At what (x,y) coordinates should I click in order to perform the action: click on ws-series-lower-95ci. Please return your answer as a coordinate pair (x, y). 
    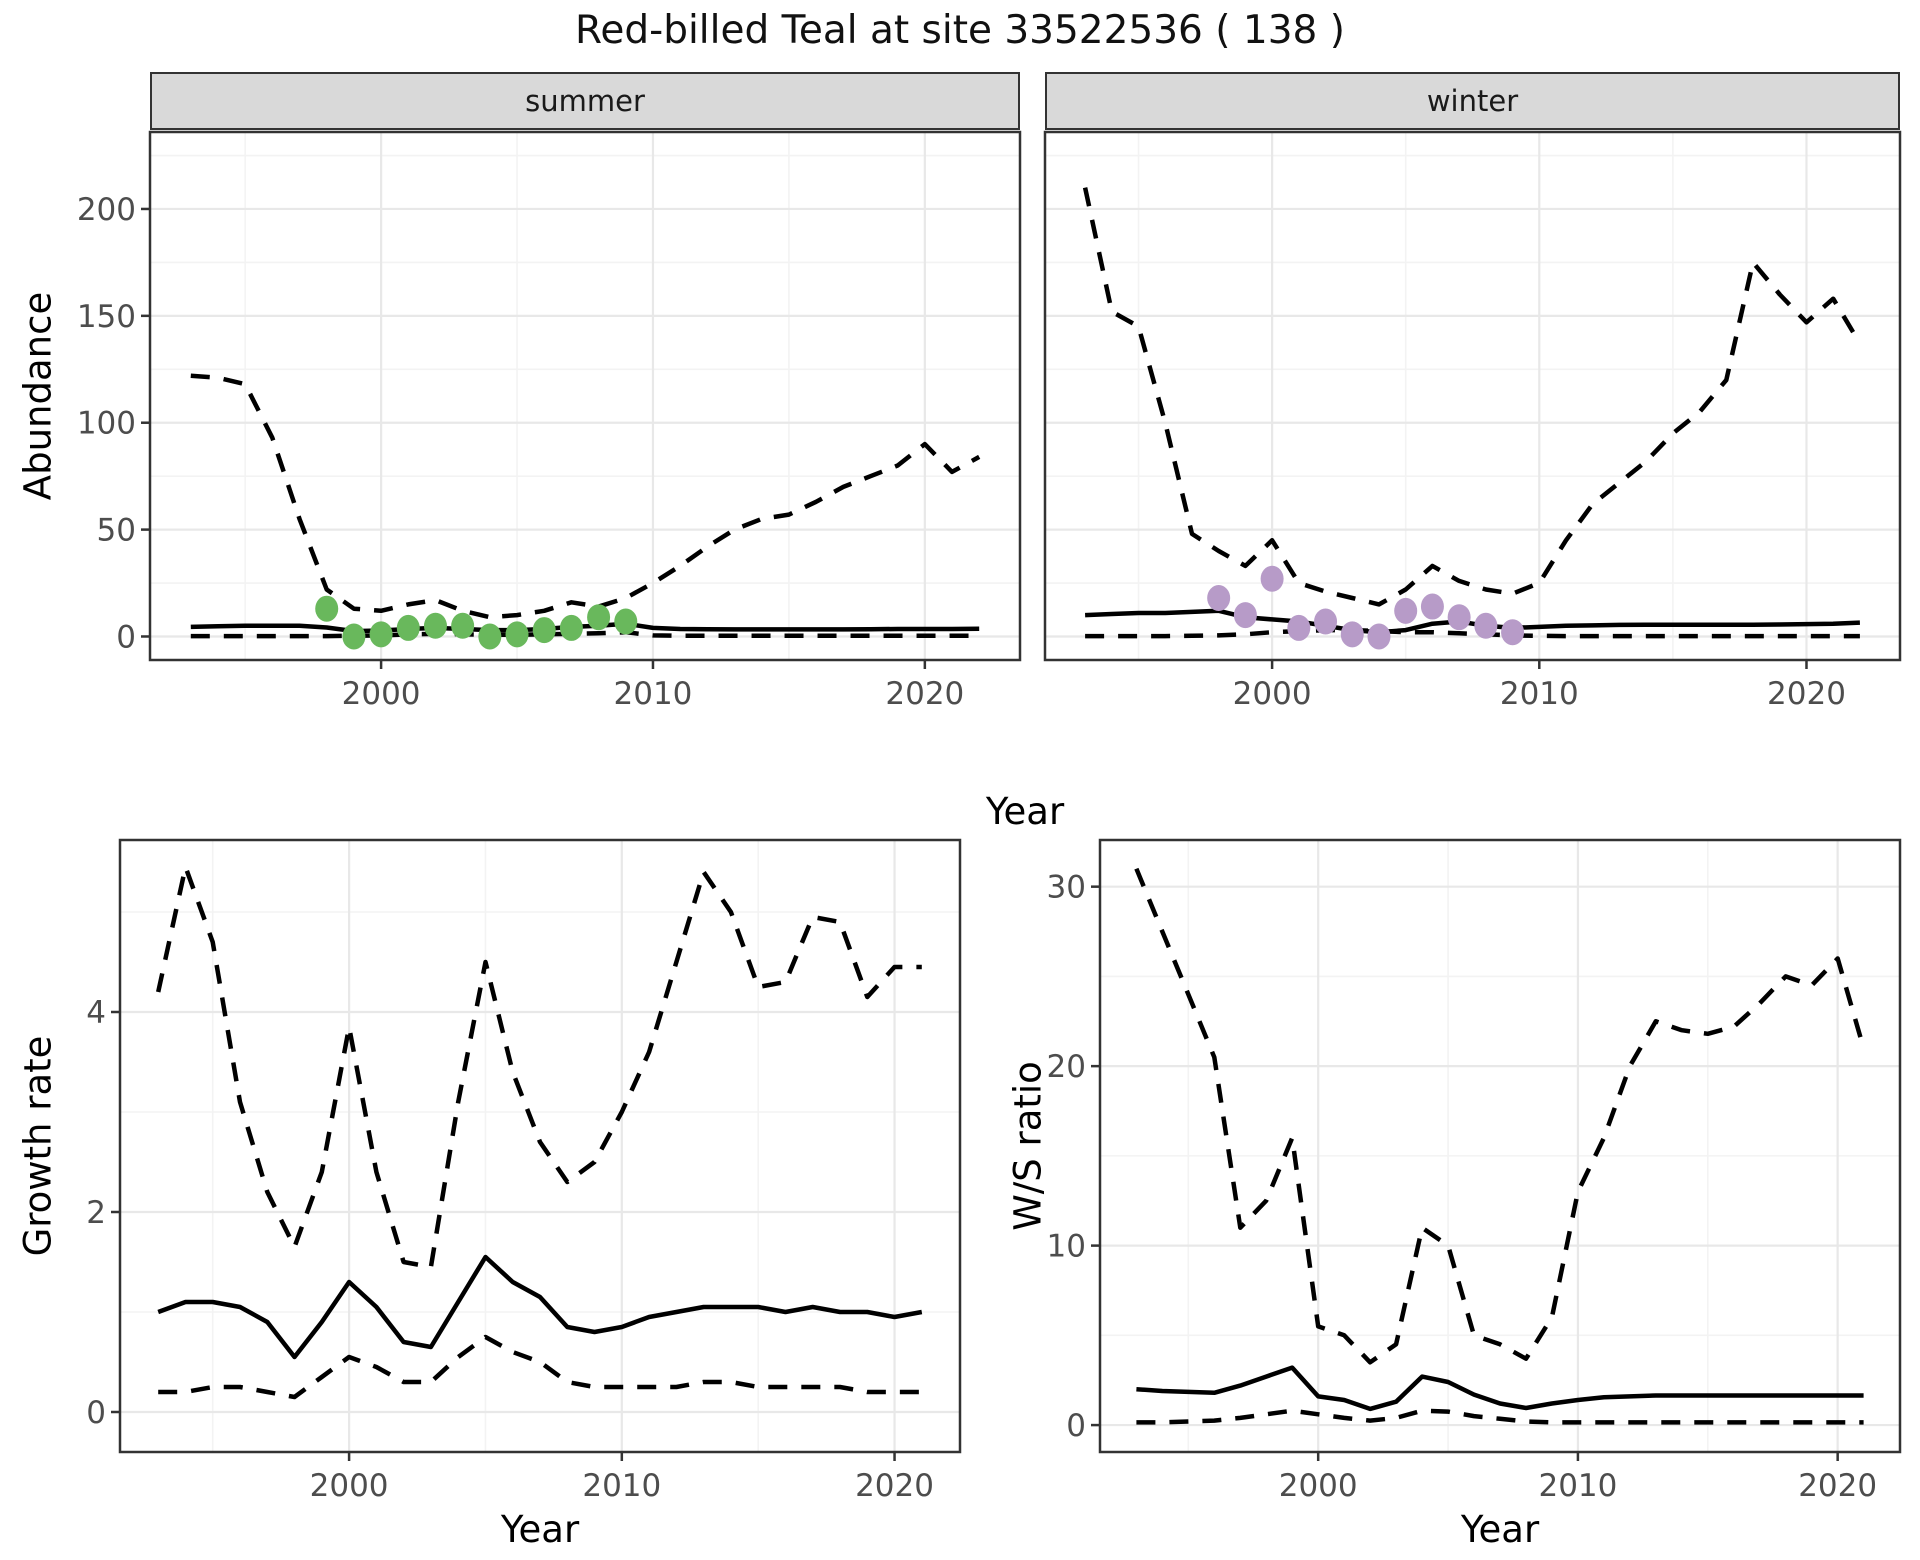
    Looking at the image, I should click on (1500, 1416).